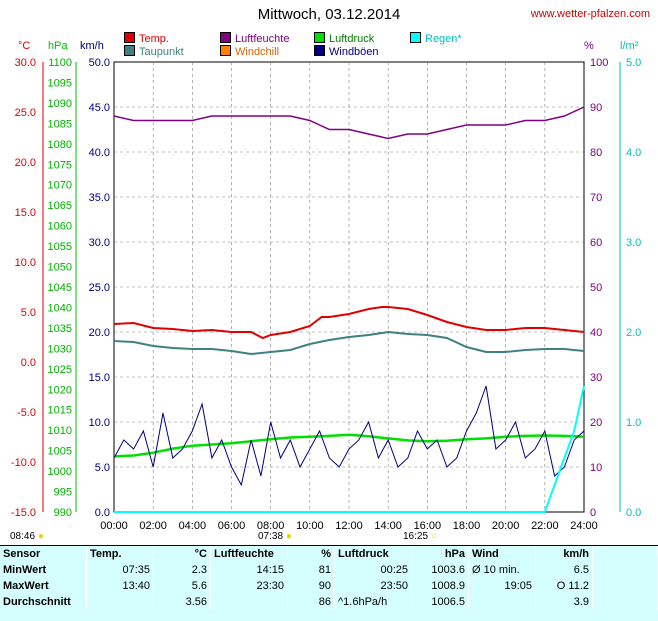 This screenshot has width=658, height=621. Describe the element at coordinates (26, 413) in the screenshot. I see `temp-tick-label: -5.0` at that location.